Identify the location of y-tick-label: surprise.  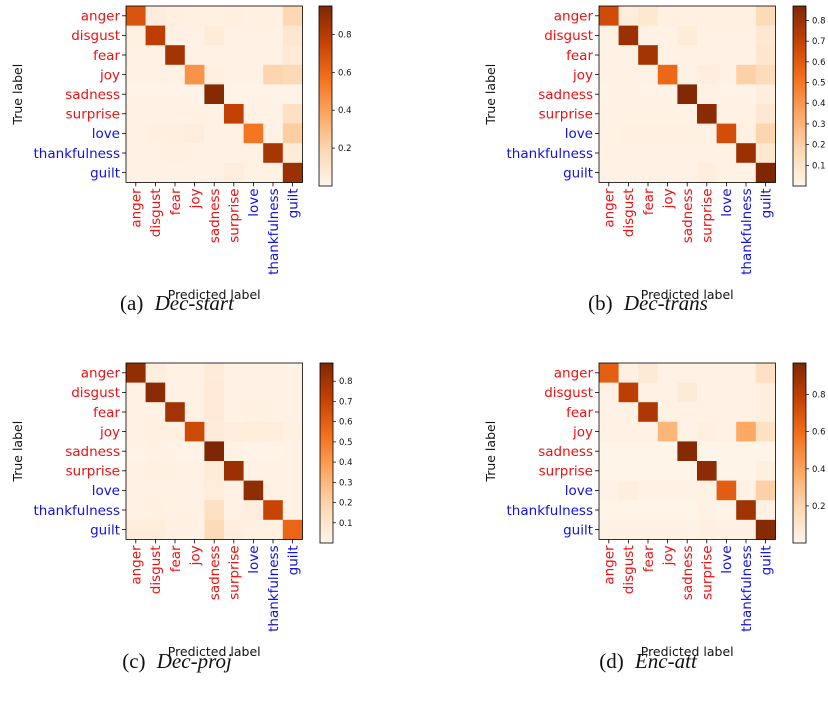
(93, 115).